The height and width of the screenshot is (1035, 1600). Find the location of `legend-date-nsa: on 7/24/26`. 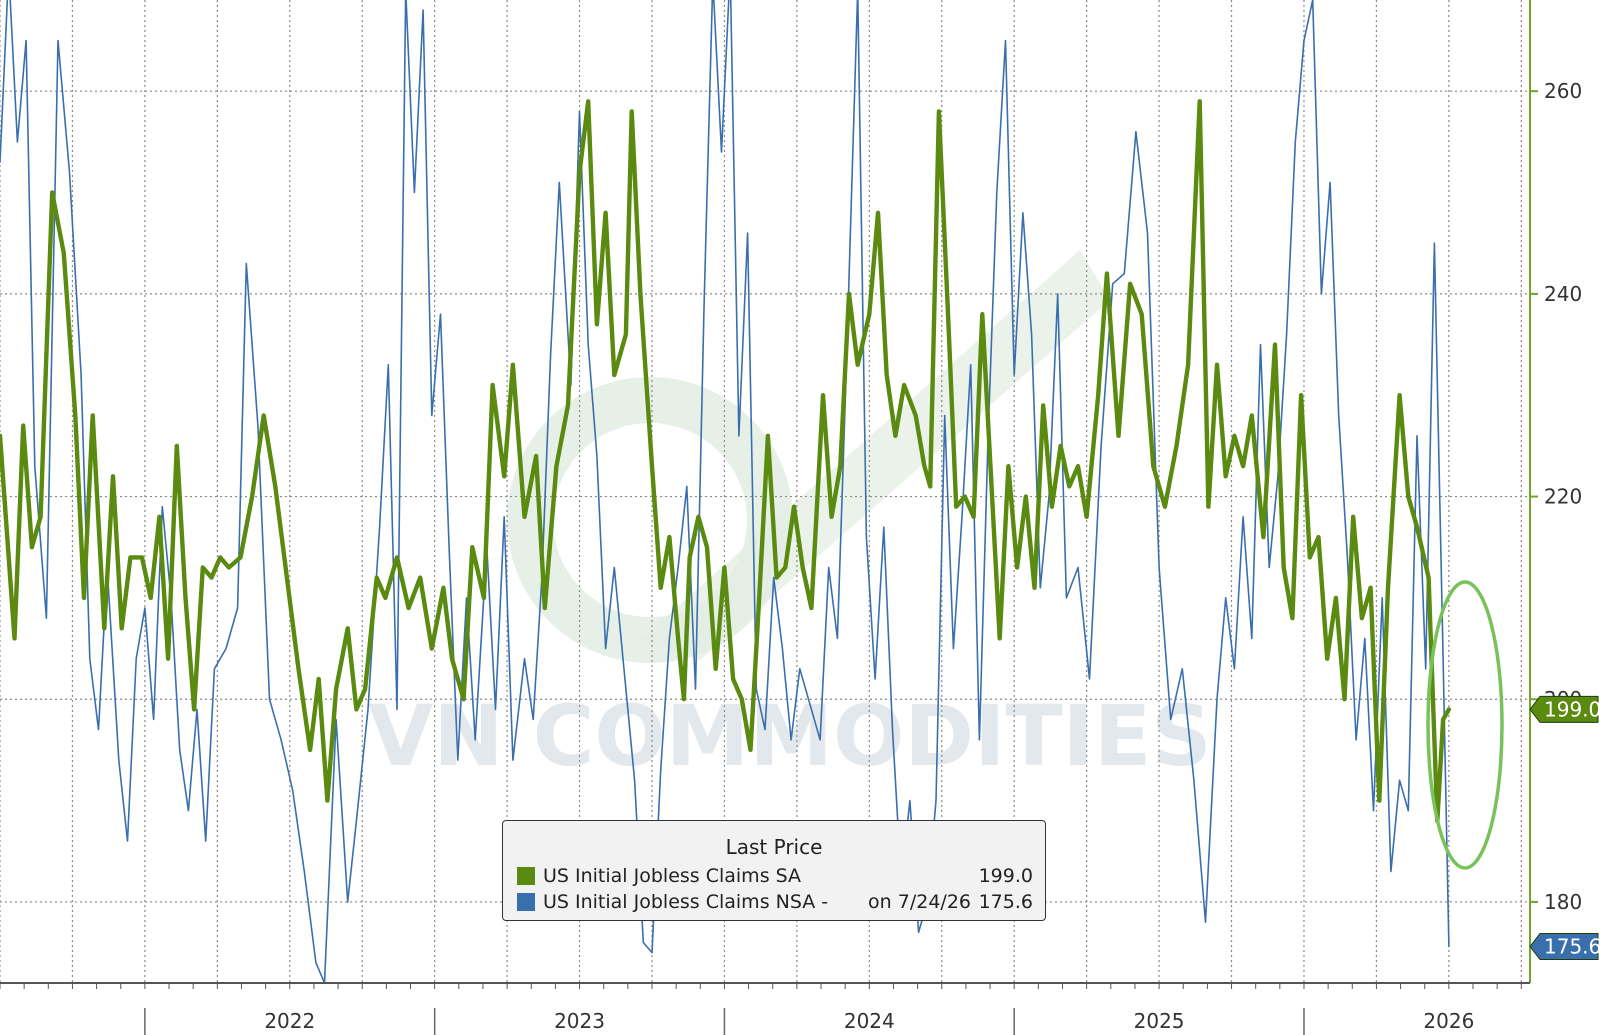

legend-date-nsa: on 7/24/26 is located at coordinates (919, 902).